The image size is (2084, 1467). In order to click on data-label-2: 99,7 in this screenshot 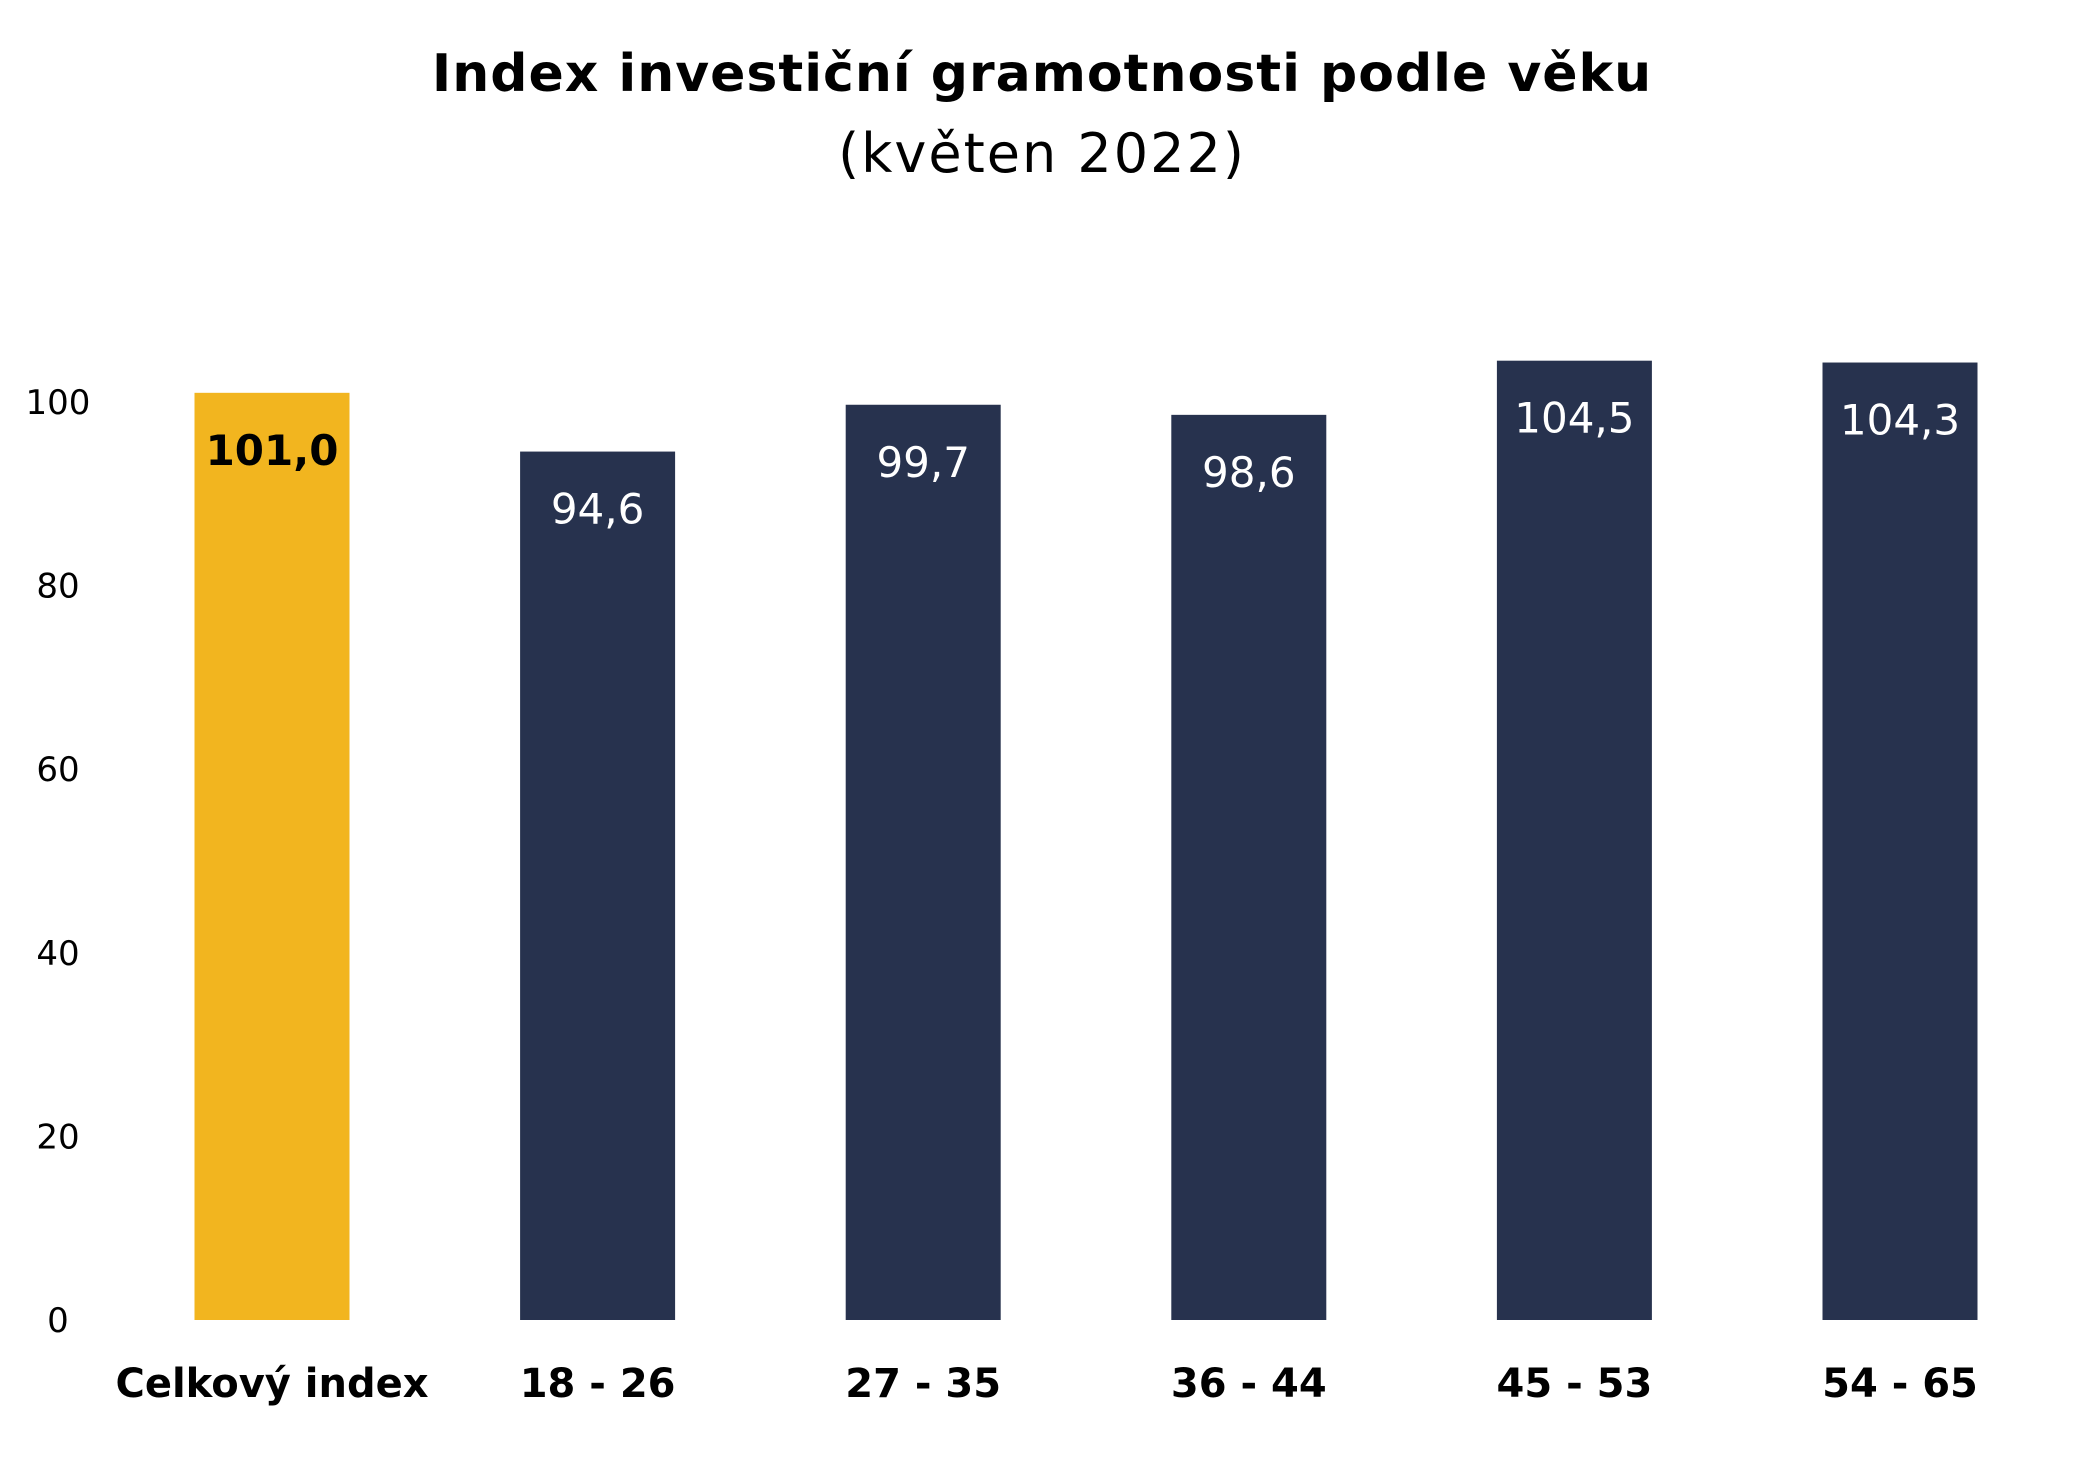, I will do `click(923, 462)`.